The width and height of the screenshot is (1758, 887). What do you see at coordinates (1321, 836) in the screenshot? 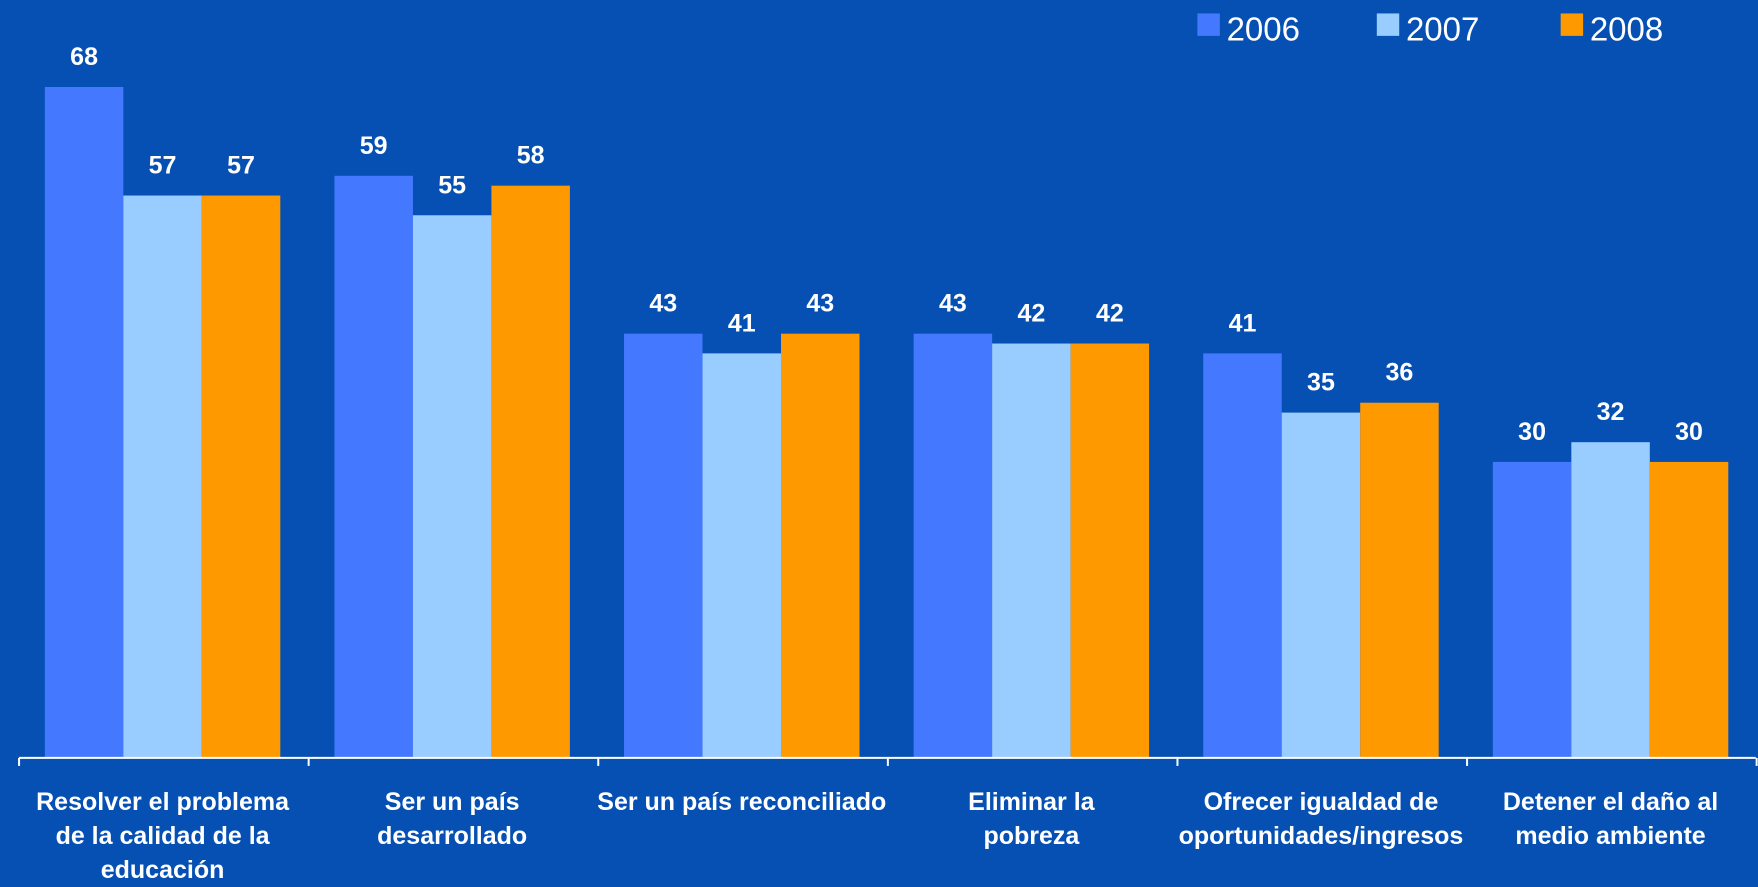
I see `x-tick-label-line: oportunidades/ingresos` at bounding box center [1321, 836].